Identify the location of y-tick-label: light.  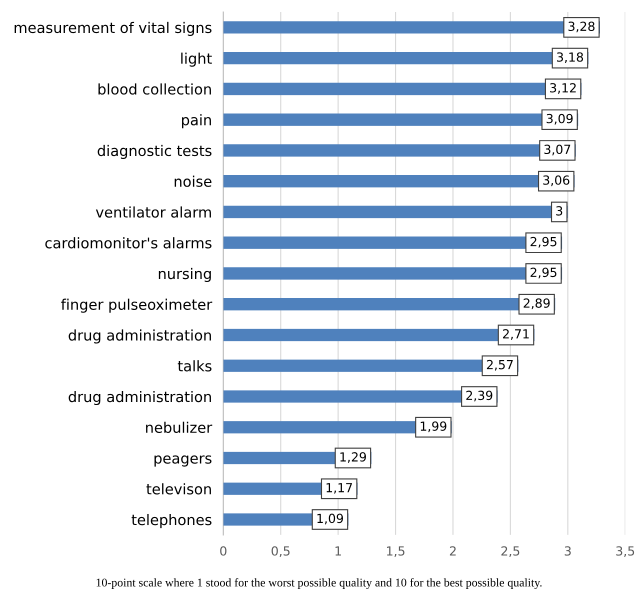
(196, 59).